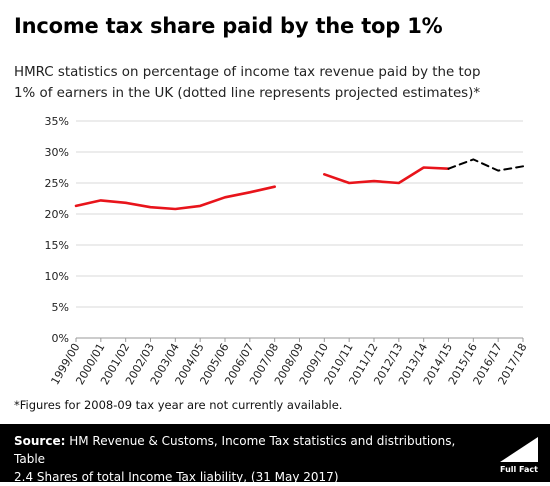 The height and width of the screenshot is (486, 550). What do you see at coordinates (57, 276) in the screenshot?
I see `y-tick-label: 10%` at bounding box center [57, 276].